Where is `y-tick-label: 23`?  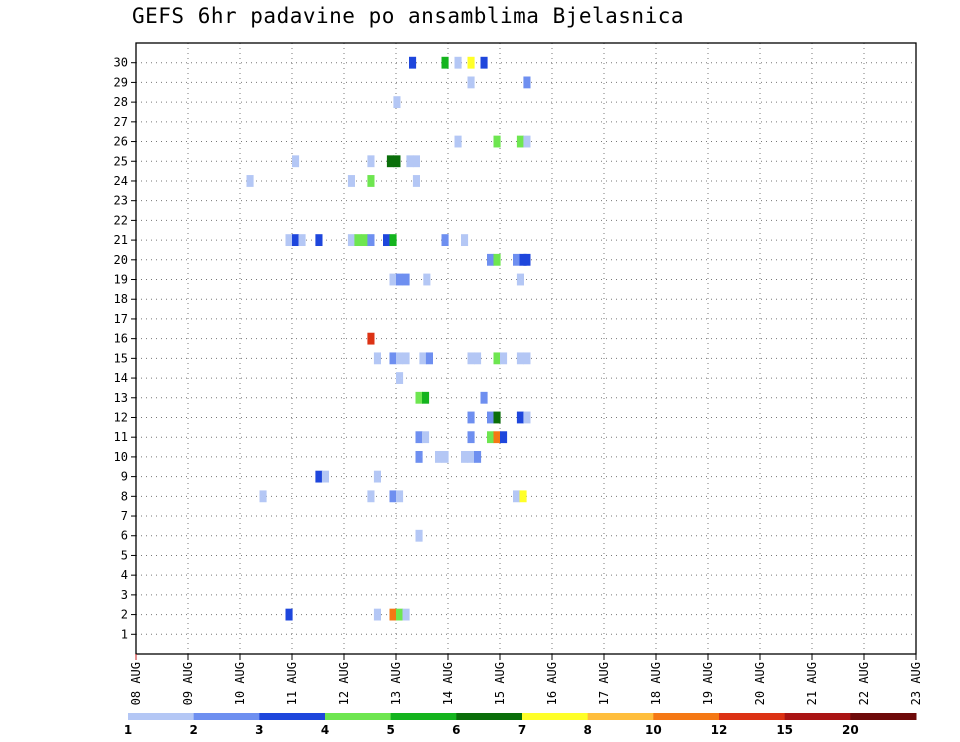 y-tick-label: 23 is located at coordinates (121, 201).